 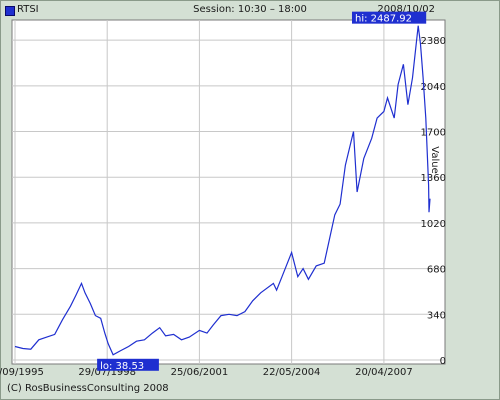 I want to click on chart-header: RTSI Session: 10:30 – 18:00 2008/10/02, so click(x=250, y=10).